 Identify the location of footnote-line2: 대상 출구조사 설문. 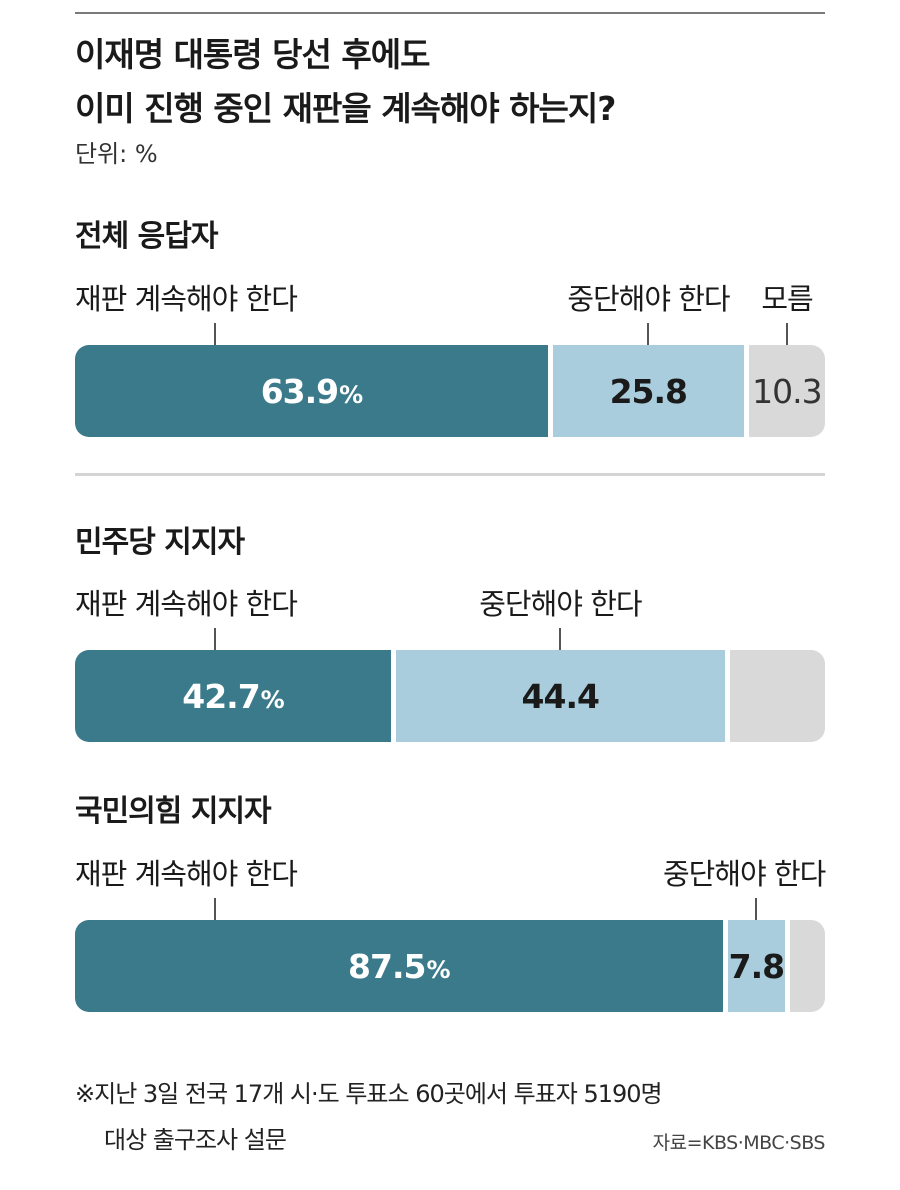
(195, 1140).